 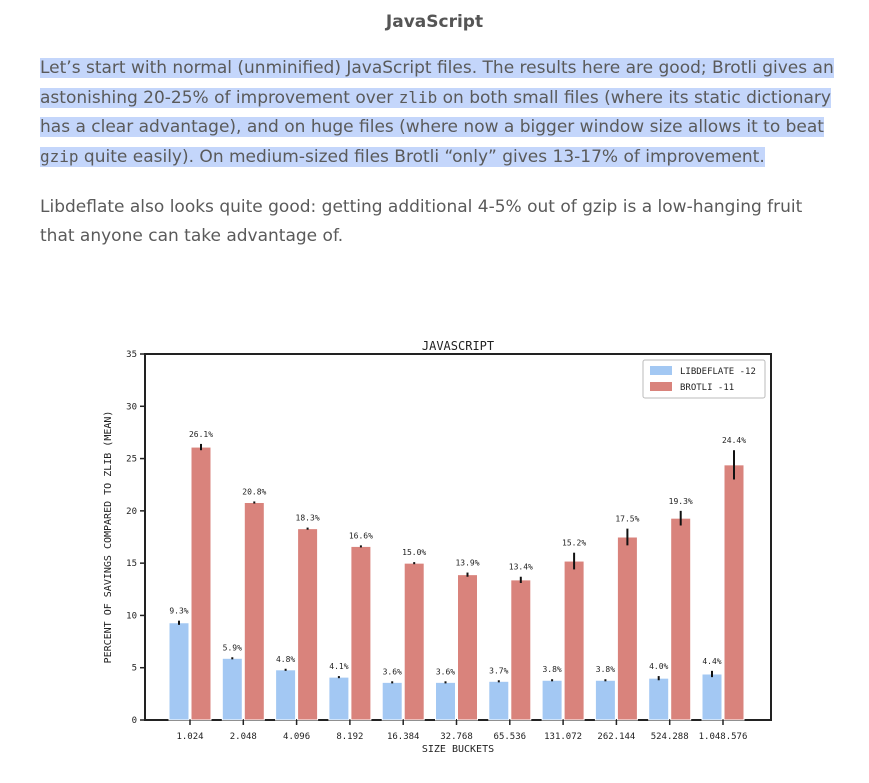 I want to click on data-label-brotli: 24.4%, so click(x=734, y=440).